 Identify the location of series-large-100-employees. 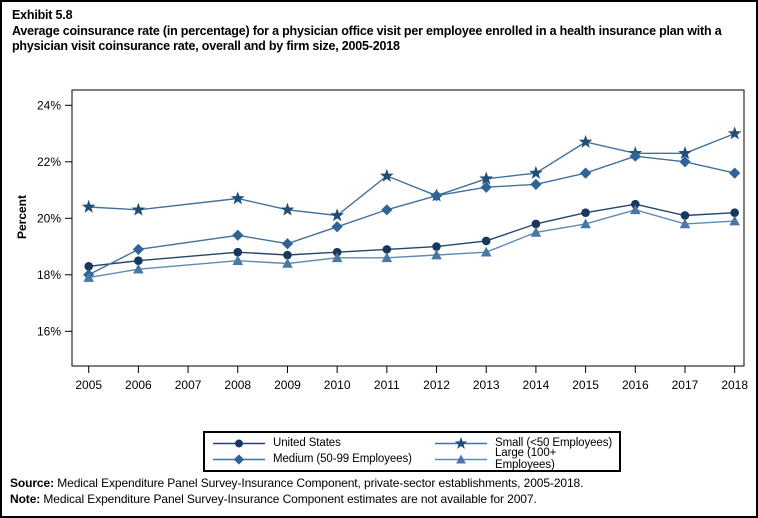
(411, 243).